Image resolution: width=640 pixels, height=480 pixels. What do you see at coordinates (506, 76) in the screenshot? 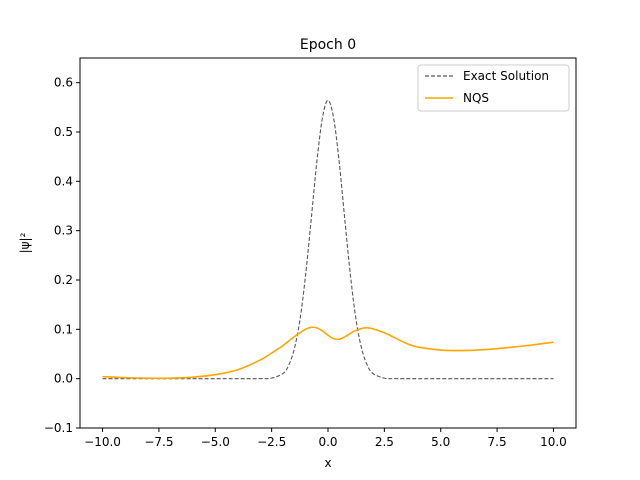
I see `legend-label-exact: Exact Solution` at bounding box center [506, 76].